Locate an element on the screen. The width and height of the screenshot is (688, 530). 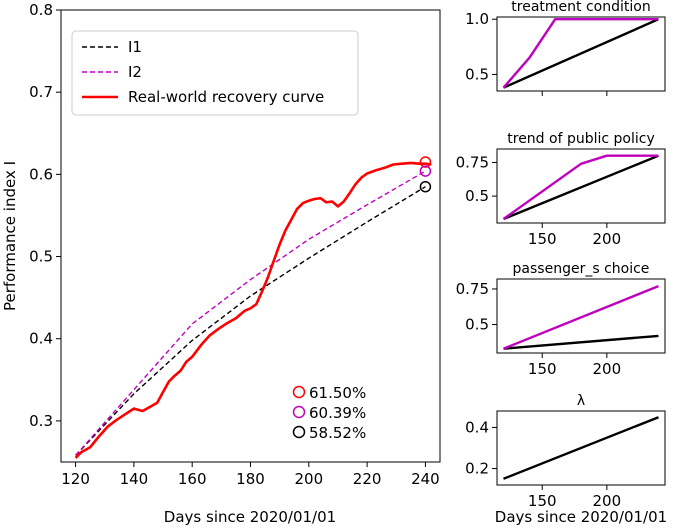
main-y-tick-label: 0.8 is located at coordinates (41, 10).